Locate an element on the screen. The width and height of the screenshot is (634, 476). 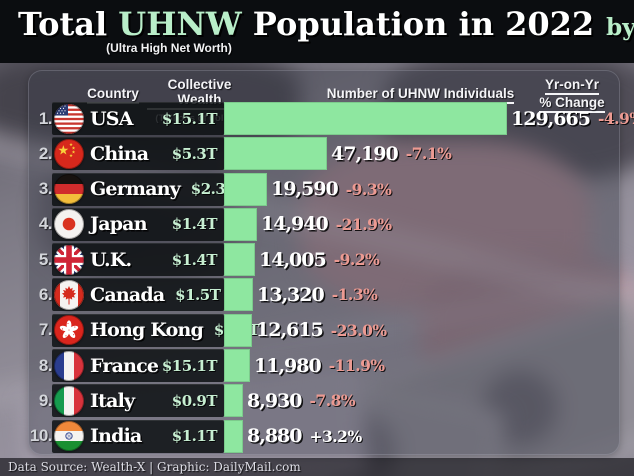
table-row: 6. Canada $1.5T 13,320 -1.3% is located at coordinates (324, 295).